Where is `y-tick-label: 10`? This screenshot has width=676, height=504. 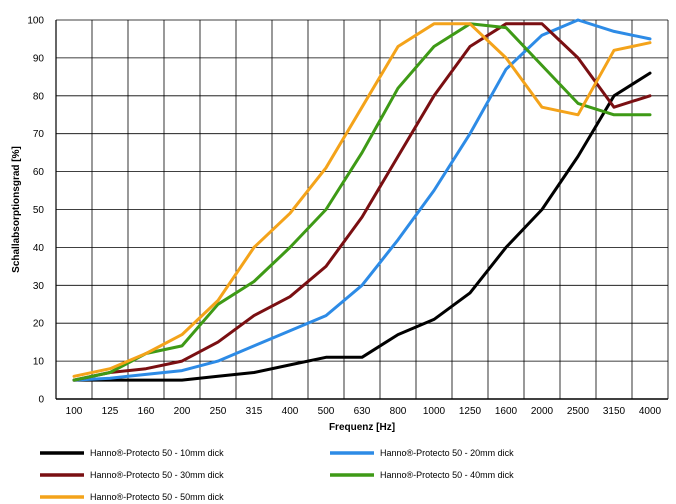
y-tick-label: 10 is located at coordinates (39, 362).